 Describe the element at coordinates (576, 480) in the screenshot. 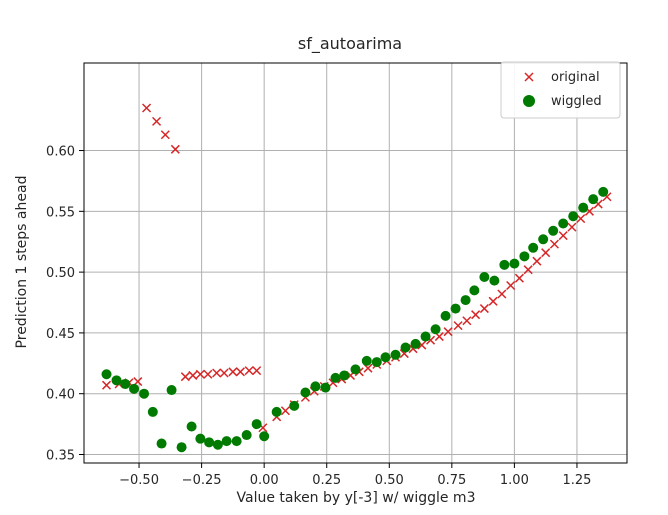

I see `x-tick-label: 1.25` at that location.